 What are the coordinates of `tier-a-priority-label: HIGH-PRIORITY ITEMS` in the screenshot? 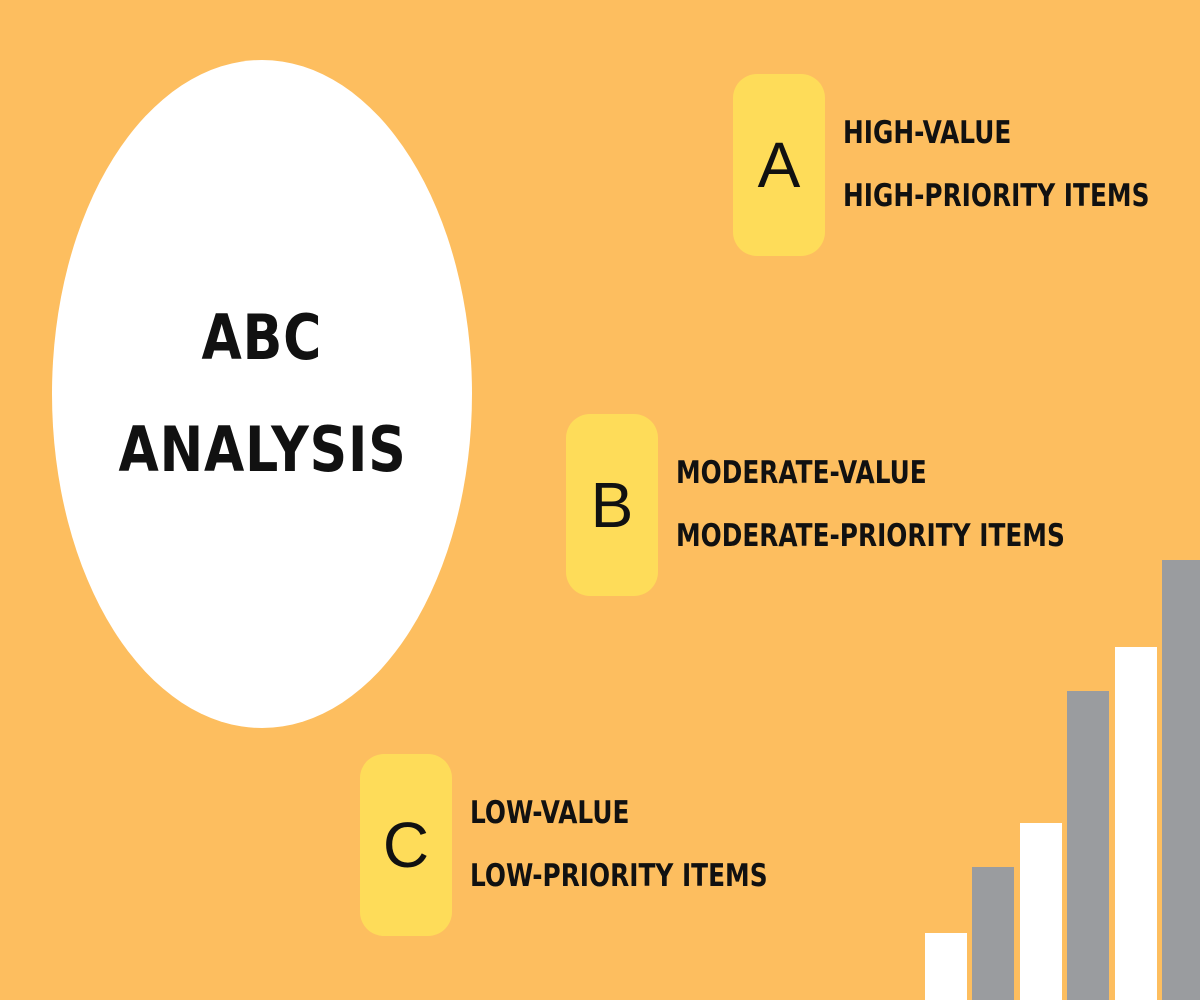 It's located at (996, 196).